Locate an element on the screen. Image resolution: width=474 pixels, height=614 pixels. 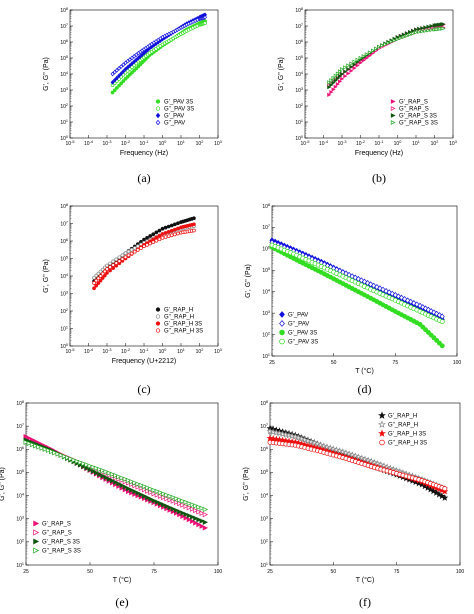
panel-label: (d) is located at coordinates (365, 389).